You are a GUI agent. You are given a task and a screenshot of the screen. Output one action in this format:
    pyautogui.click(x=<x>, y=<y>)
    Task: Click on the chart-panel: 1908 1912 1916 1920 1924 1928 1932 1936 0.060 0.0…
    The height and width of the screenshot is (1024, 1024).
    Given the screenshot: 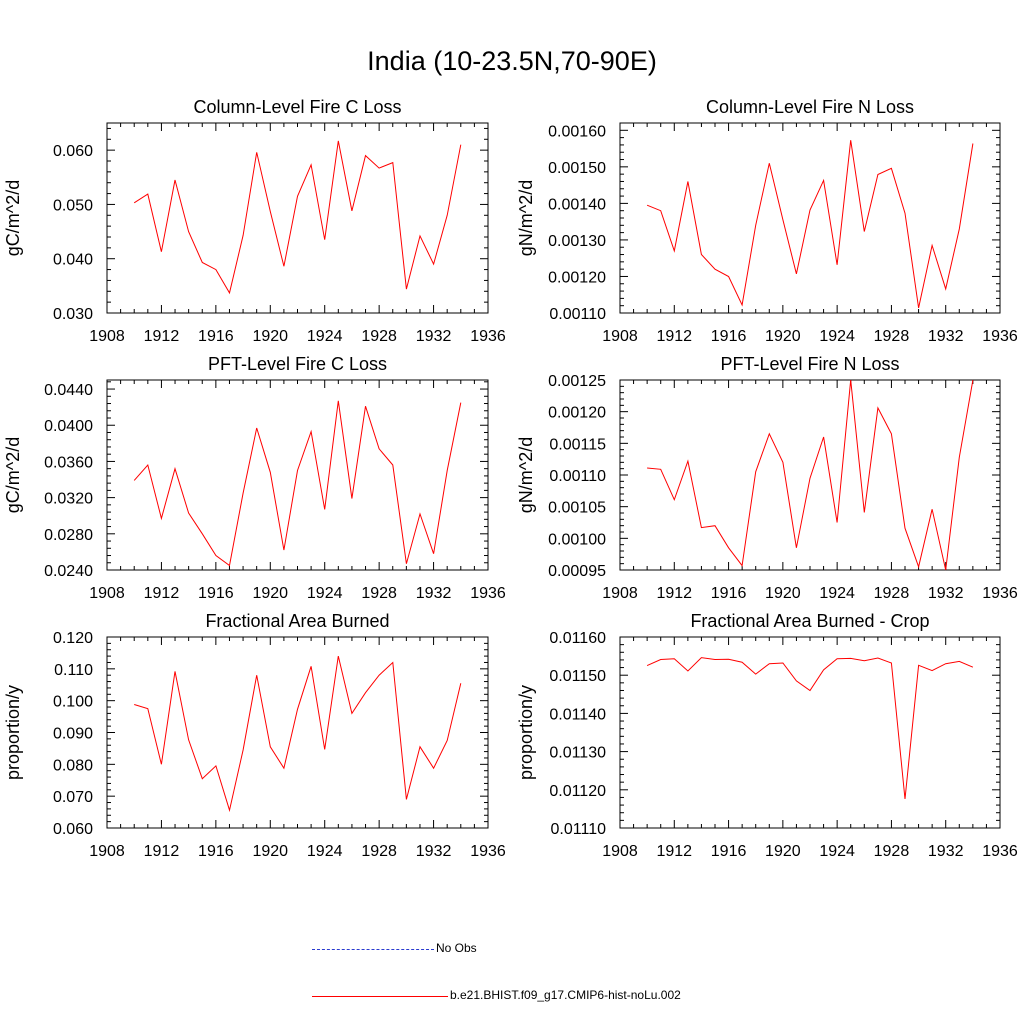 What is the action you would take?
    pyautogui.click(x=254, y=735)
    